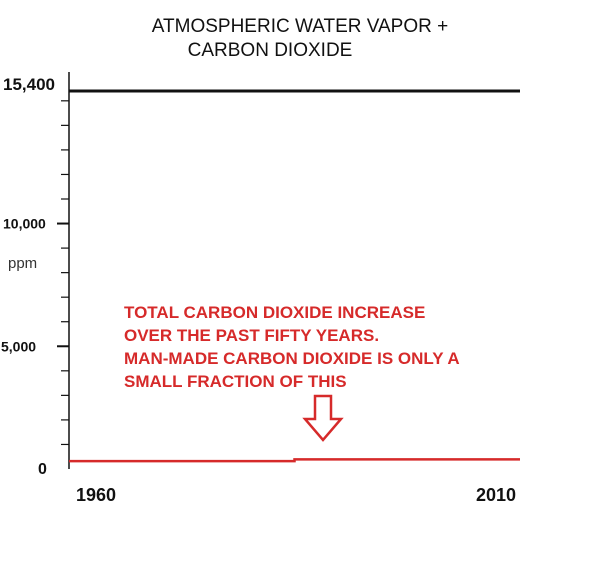  Describe the element at coordinates (35, 275) in the screenshot. I see `y-axis: 0 5,000 10,000 15,400` at that location.